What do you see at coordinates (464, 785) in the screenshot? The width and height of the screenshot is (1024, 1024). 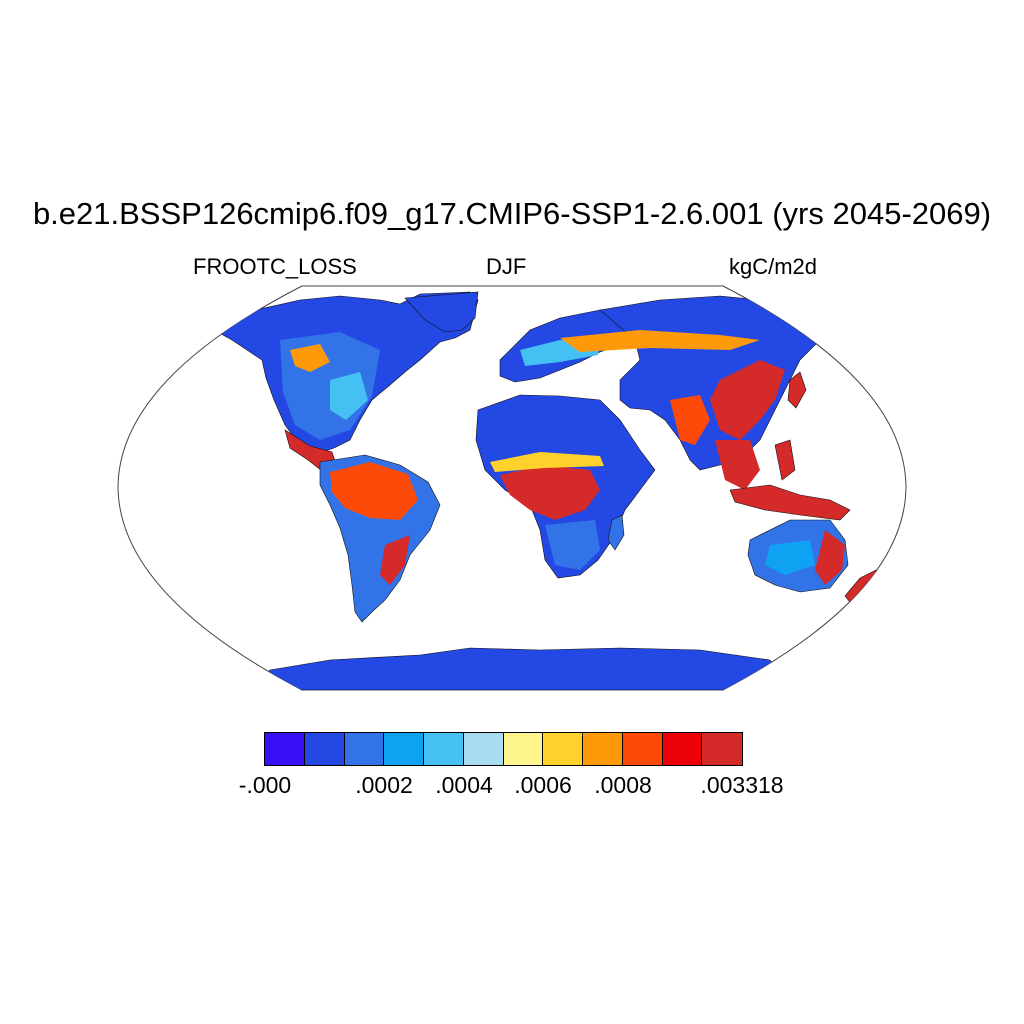 I see `colorbar-label: .0004` at bounding box center [464, 785].